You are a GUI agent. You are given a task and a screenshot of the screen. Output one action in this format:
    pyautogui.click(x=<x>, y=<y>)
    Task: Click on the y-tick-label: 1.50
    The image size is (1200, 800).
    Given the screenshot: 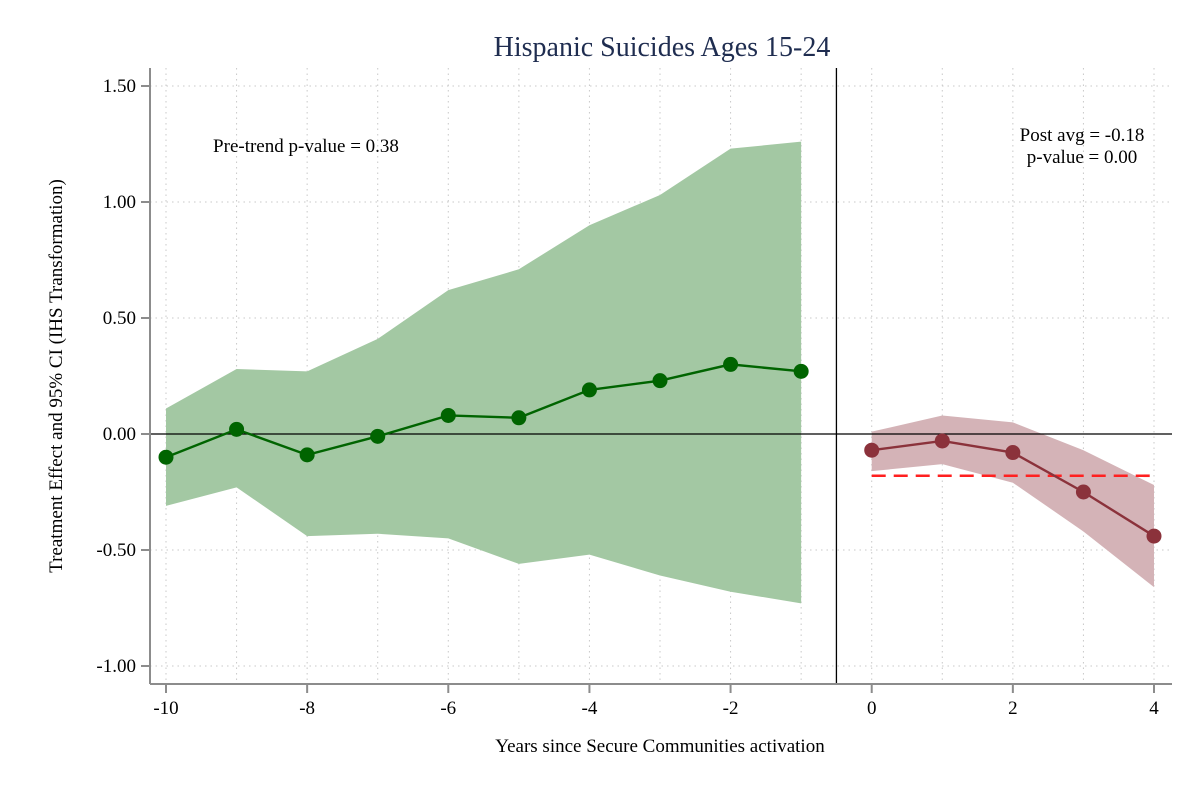 What is the action you would take?
    pyautogui.click(x=119, y=86)
    